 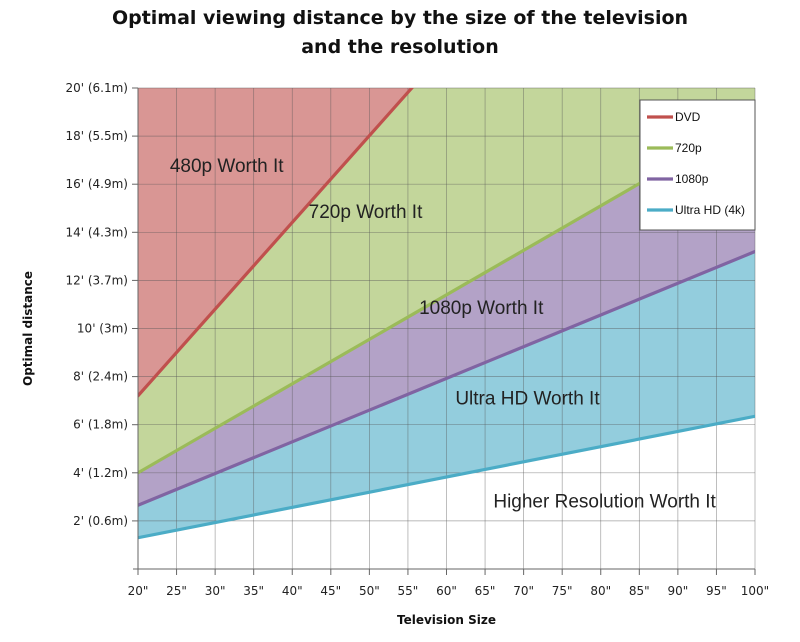 I want to click on legend-item-720p-label: 720p, so click(x=688, y=148).